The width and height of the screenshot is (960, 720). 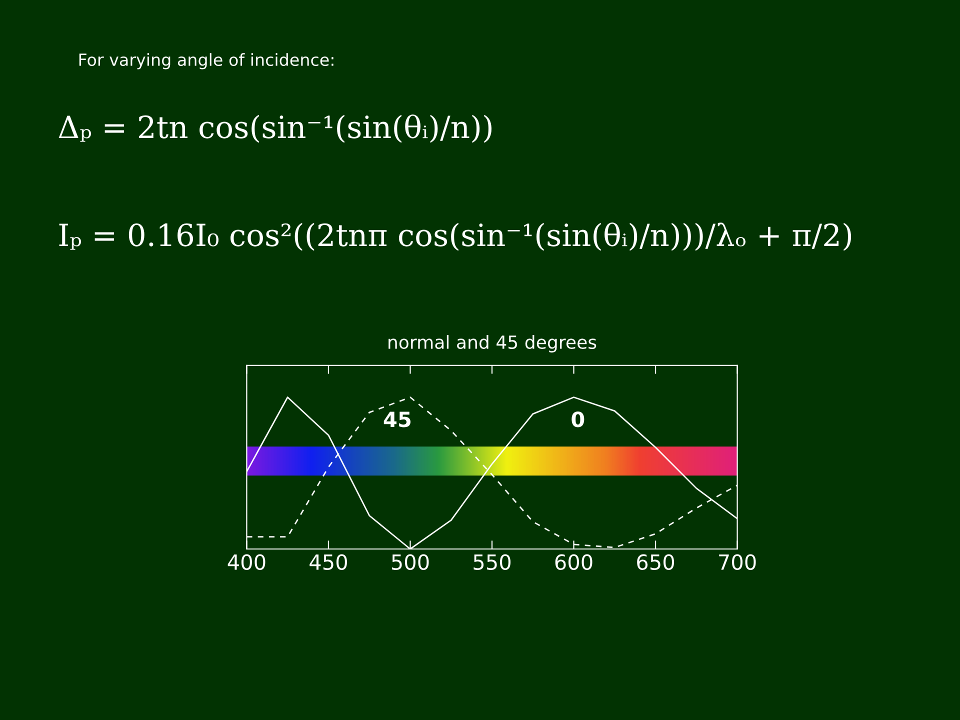 What do you see at coordinates (492, 343) in the screenshot?
I see `chart-title: normal and 45 degrees` at bounding box center [492, 343].